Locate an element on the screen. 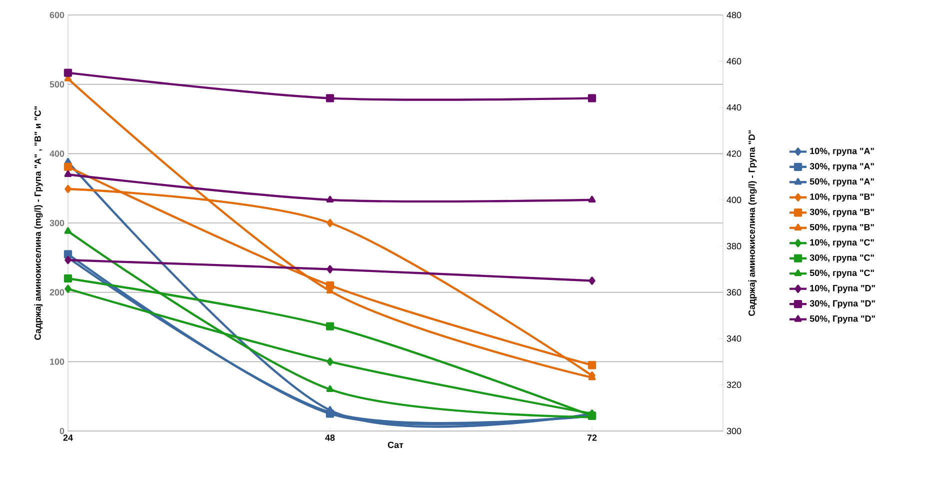 This screenshot has width=939, height=478. legend-label: 30%, група "A" is located at coordinates (842, 167).